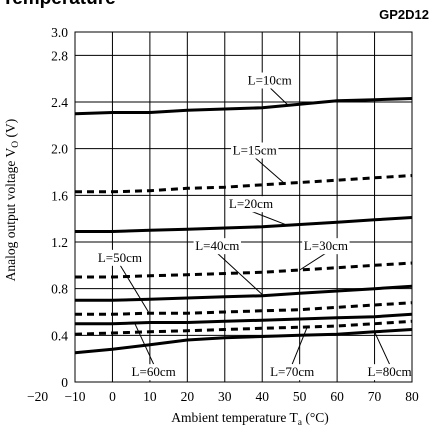 The height and width of the screenshot is (433, 443). I want to click on annotation-L-70cm: L=70cm, so click(292, 371).